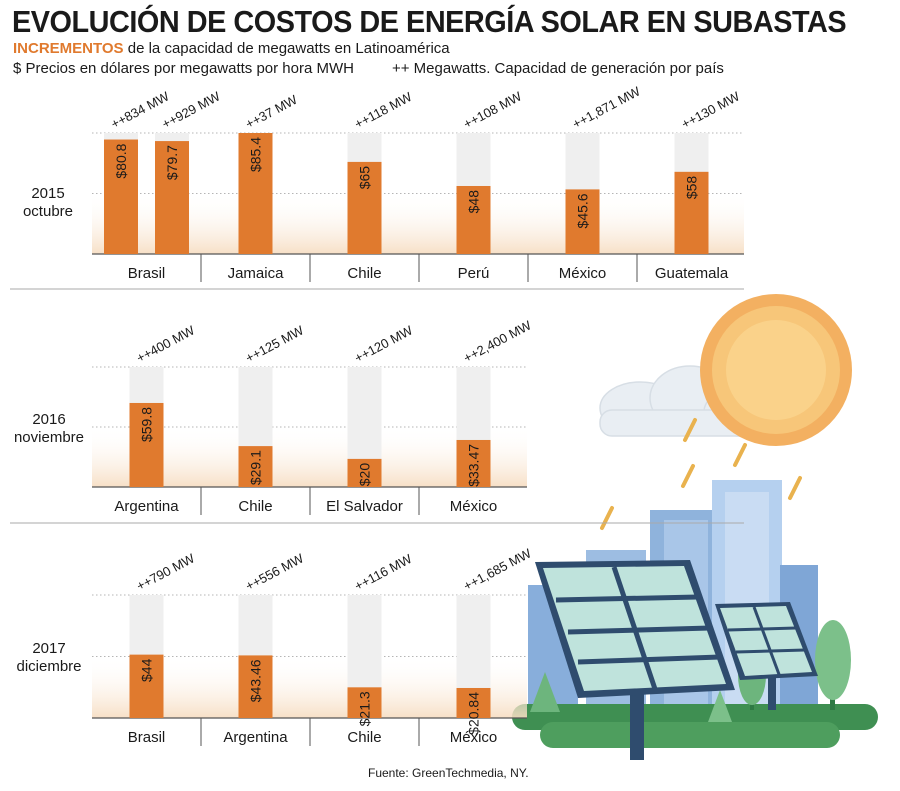 The height and width of the screenshot is (791, 900). Describe the element at coordinates (49, 437) in the screenshot. I see `period-month: noviembre` at that location.